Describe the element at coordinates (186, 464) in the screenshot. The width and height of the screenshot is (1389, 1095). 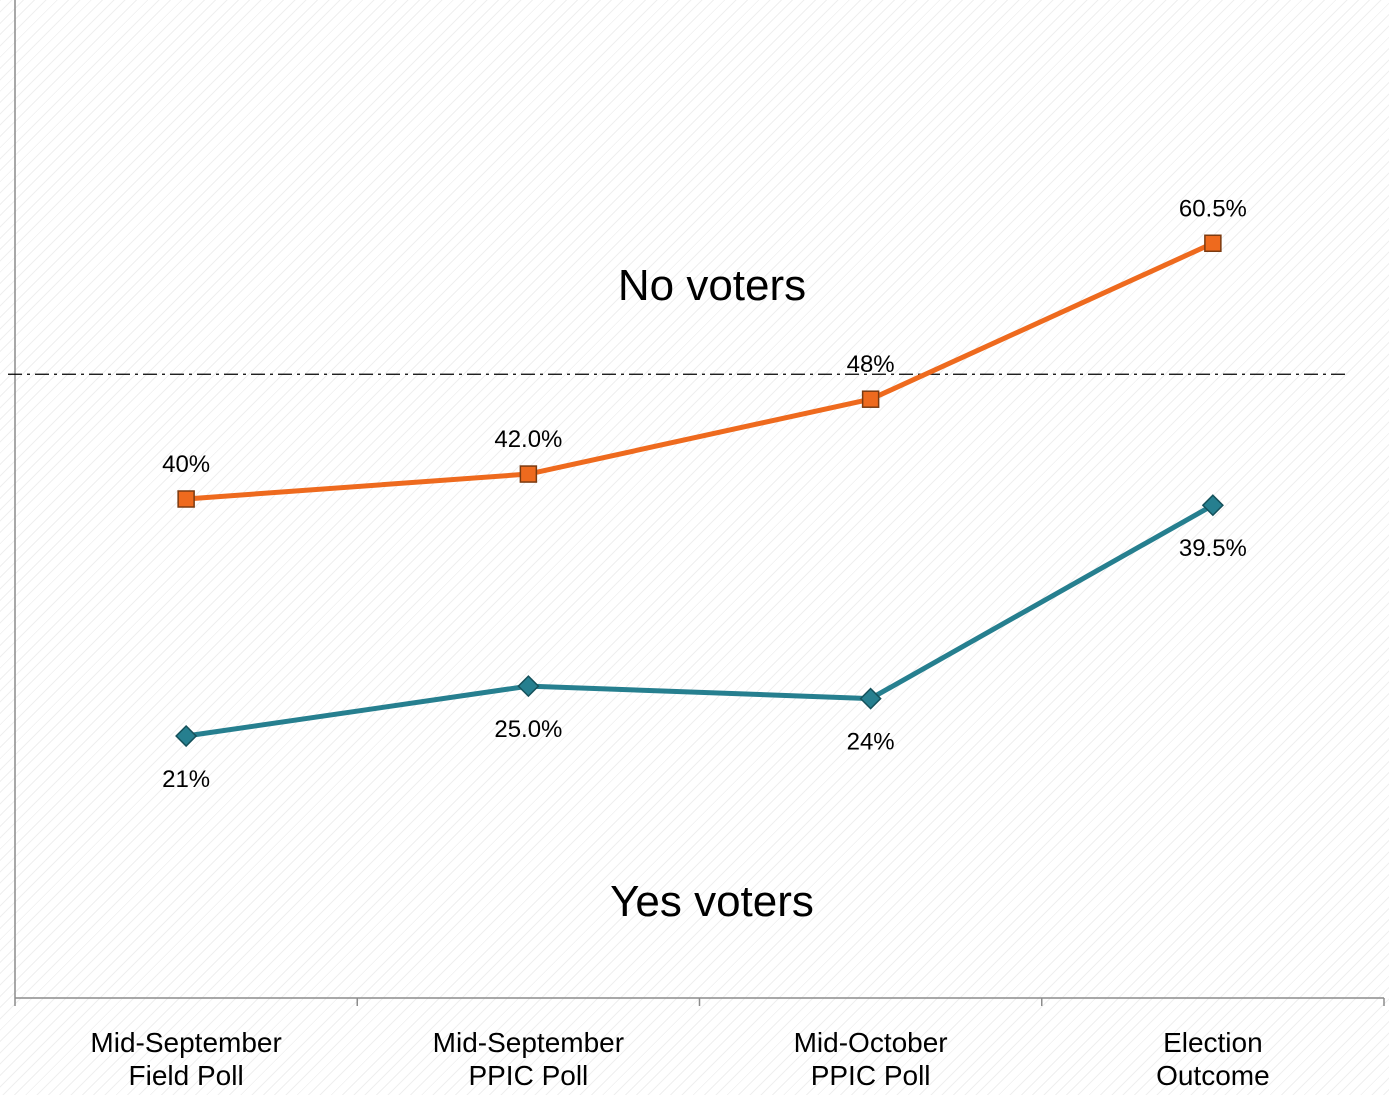
I see `data-label-no-voters: 40%` at that location.